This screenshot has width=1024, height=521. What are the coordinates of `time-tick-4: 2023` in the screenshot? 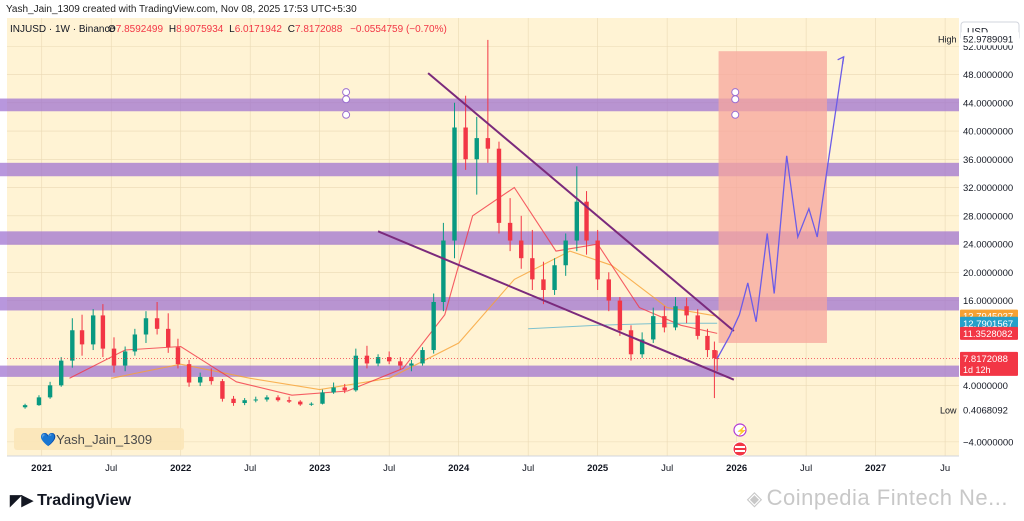 It's located at (319, 468).